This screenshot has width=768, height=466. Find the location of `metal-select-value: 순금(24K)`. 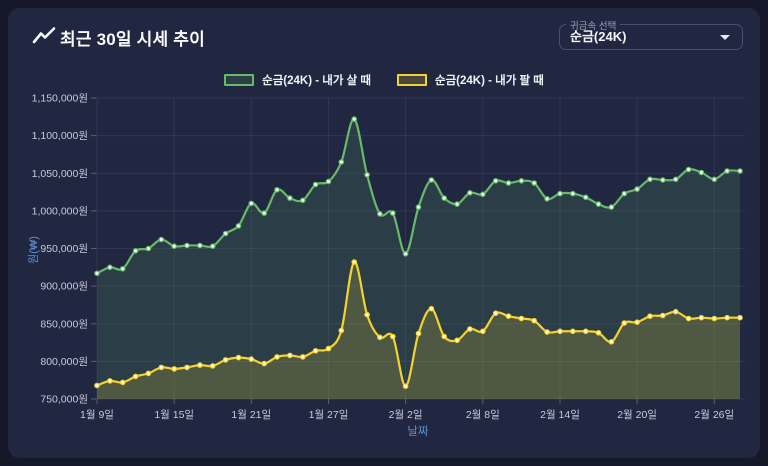

metal-select-value: 순금(24K) is located at coordinates (598, 36).